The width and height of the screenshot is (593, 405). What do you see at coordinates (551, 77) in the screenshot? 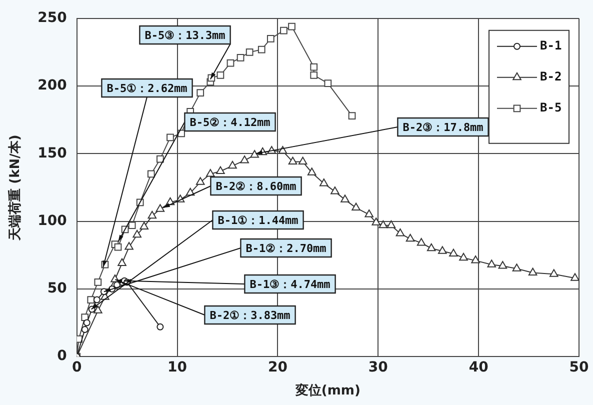
I see `legend-label: B-2` at bounding box center [551, 77].